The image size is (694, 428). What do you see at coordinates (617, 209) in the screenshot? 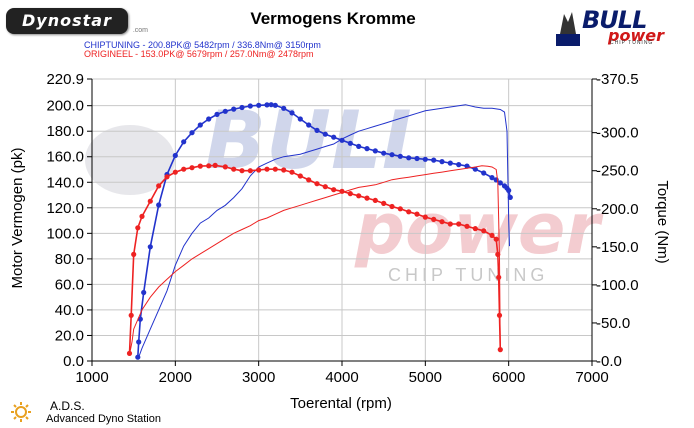
I see `y2-tick-label: -200.0` at bounding box center [617, 209].